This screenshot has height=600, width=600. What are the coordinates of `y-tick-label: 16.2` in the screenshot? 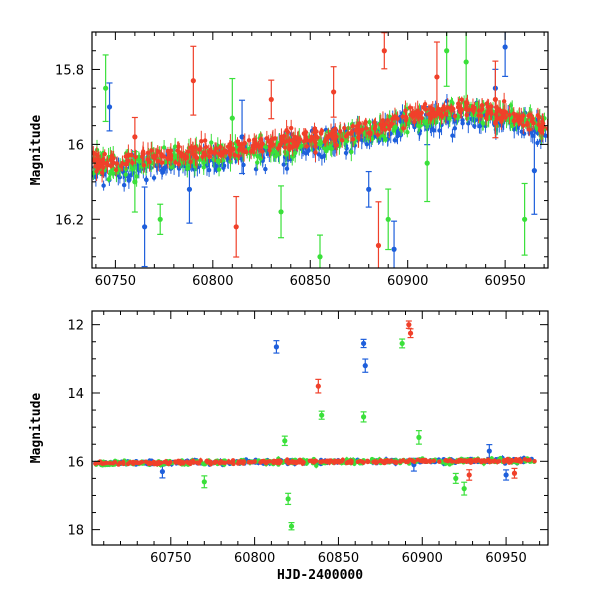 It's located at (69, 220).